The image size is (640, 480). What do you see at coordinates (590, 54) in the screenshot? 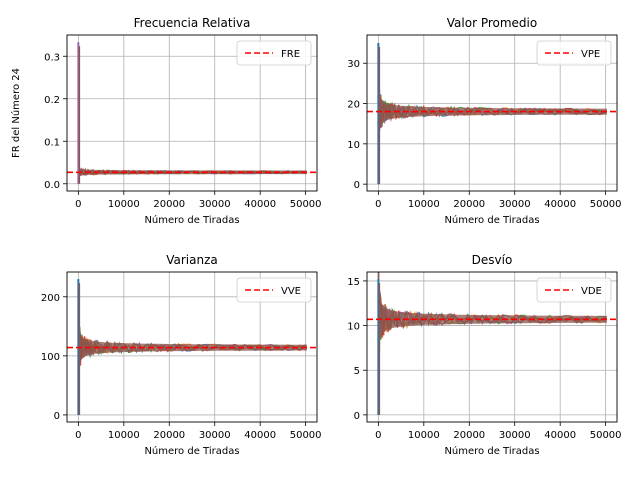
I see `legend-label: VPE` at bounding box center [590, 54].